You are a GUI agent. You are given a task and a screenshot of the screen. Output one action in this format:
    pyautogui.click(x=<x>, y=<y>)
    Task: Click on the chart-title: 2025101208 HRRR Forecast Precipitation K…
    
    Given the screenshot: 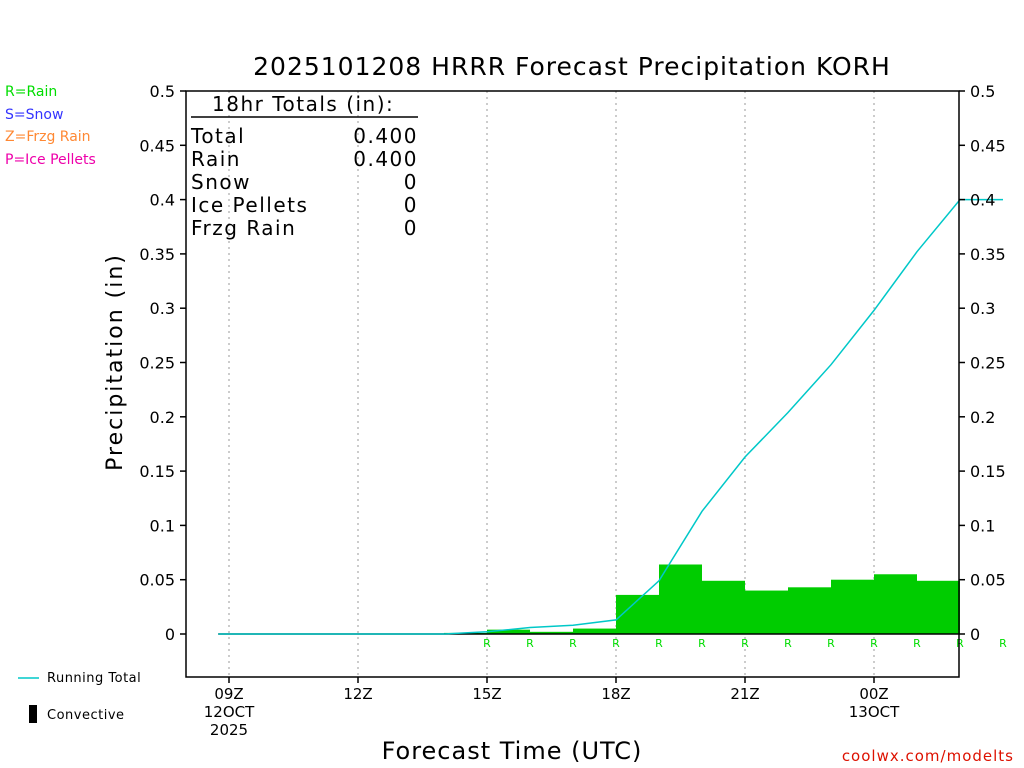 What is the action you would take?
    pyautogui.click(x=572, y=66)
    